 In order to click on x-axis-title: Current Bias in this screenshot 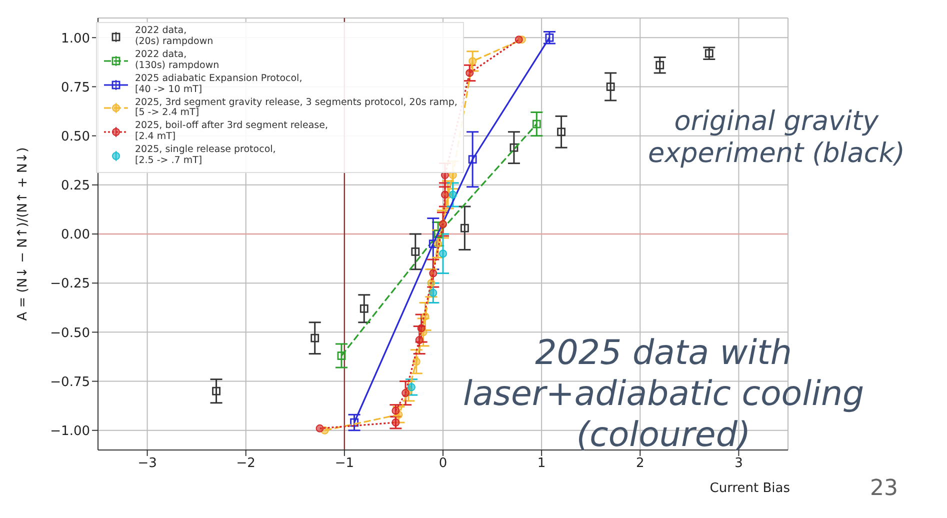, I will do `click(750, 488)`.